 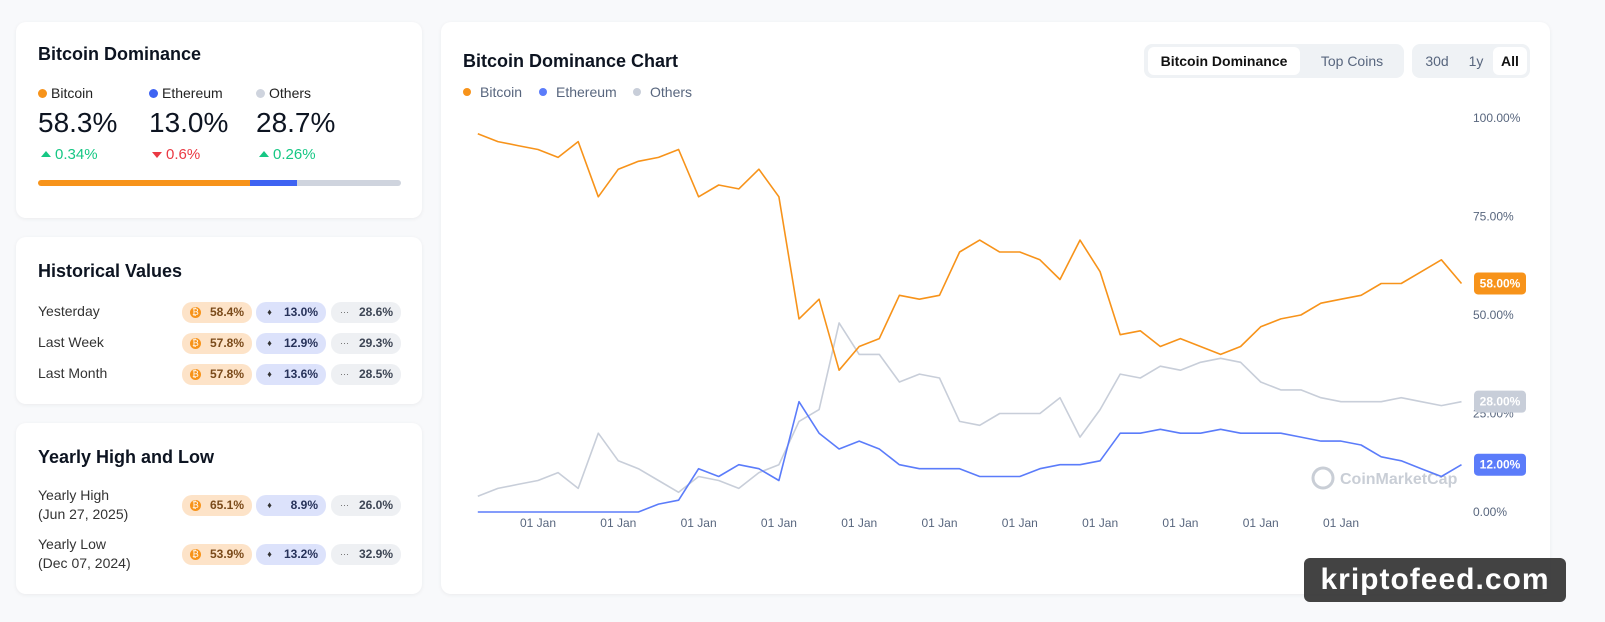 I want to click on row-label: Last Month, so click(x=73, y=373).